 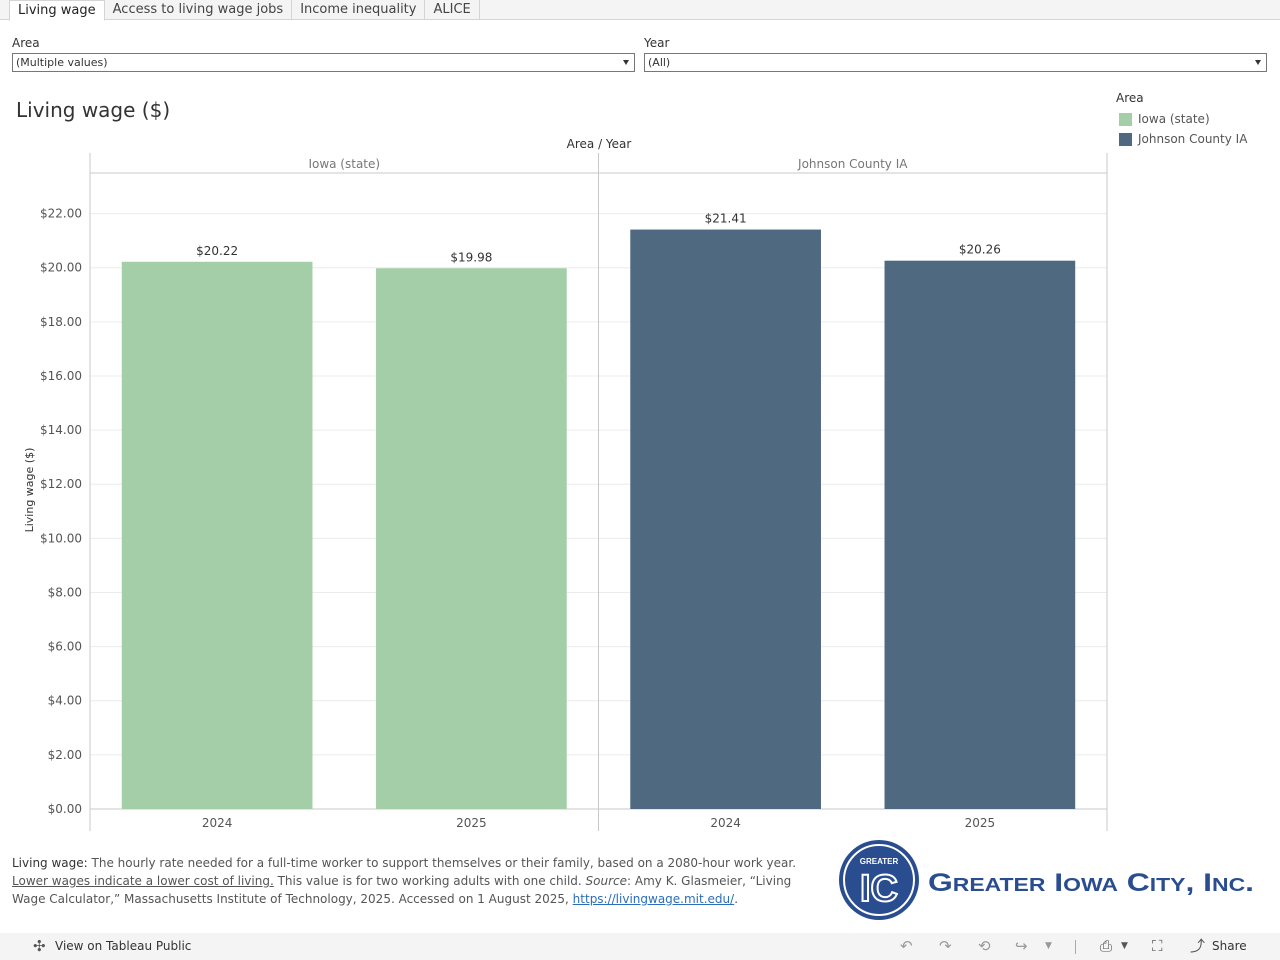 What do you see at coordinates (57, 10) in the screenshot?
I see `tab-living-wage: Living wage` at bounding box center [57, 10].